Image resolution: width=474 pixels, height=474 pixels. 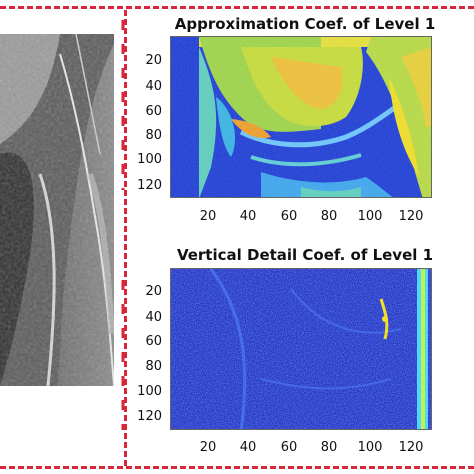 What do you see at coordinates (237, 7) in the screenshot?
I see `top-dashed-border` at bounding box center [237, 7].